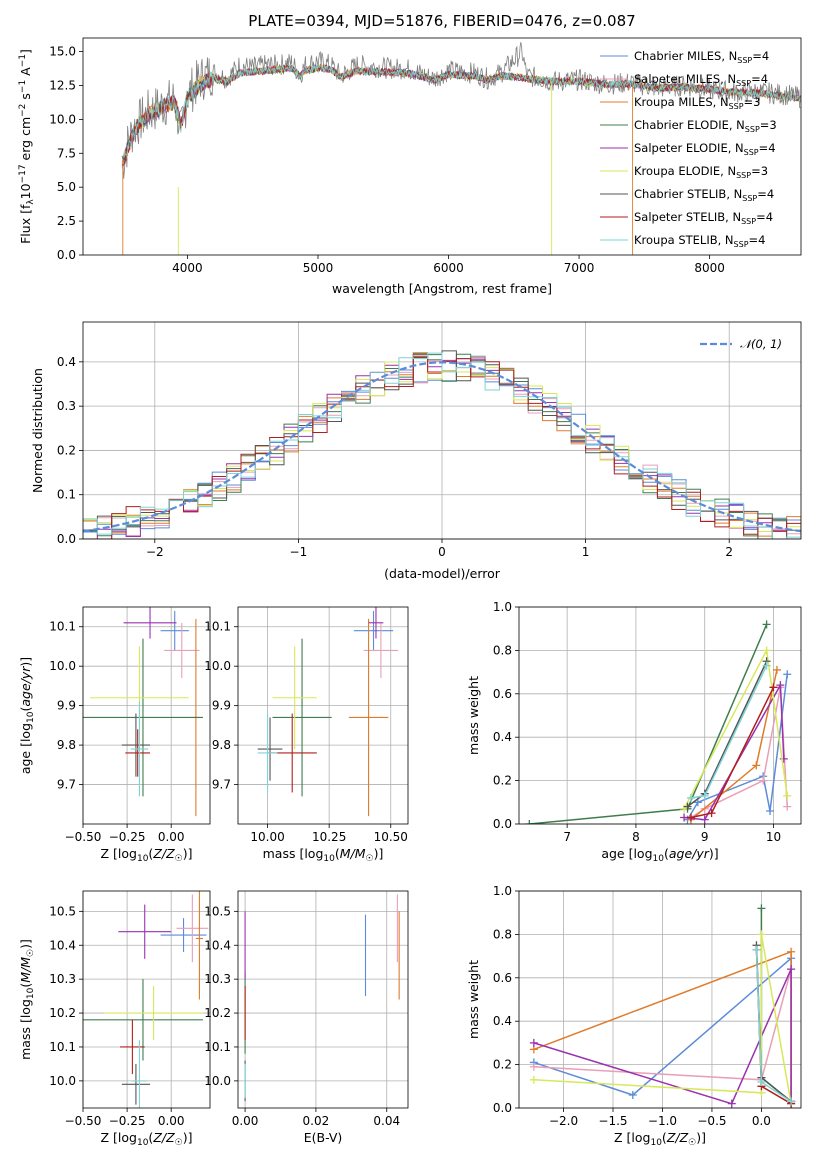 The height and width of the screenshot is (1170, 819). I want to click on y-tick-label: 0.6, so click(502, 694).